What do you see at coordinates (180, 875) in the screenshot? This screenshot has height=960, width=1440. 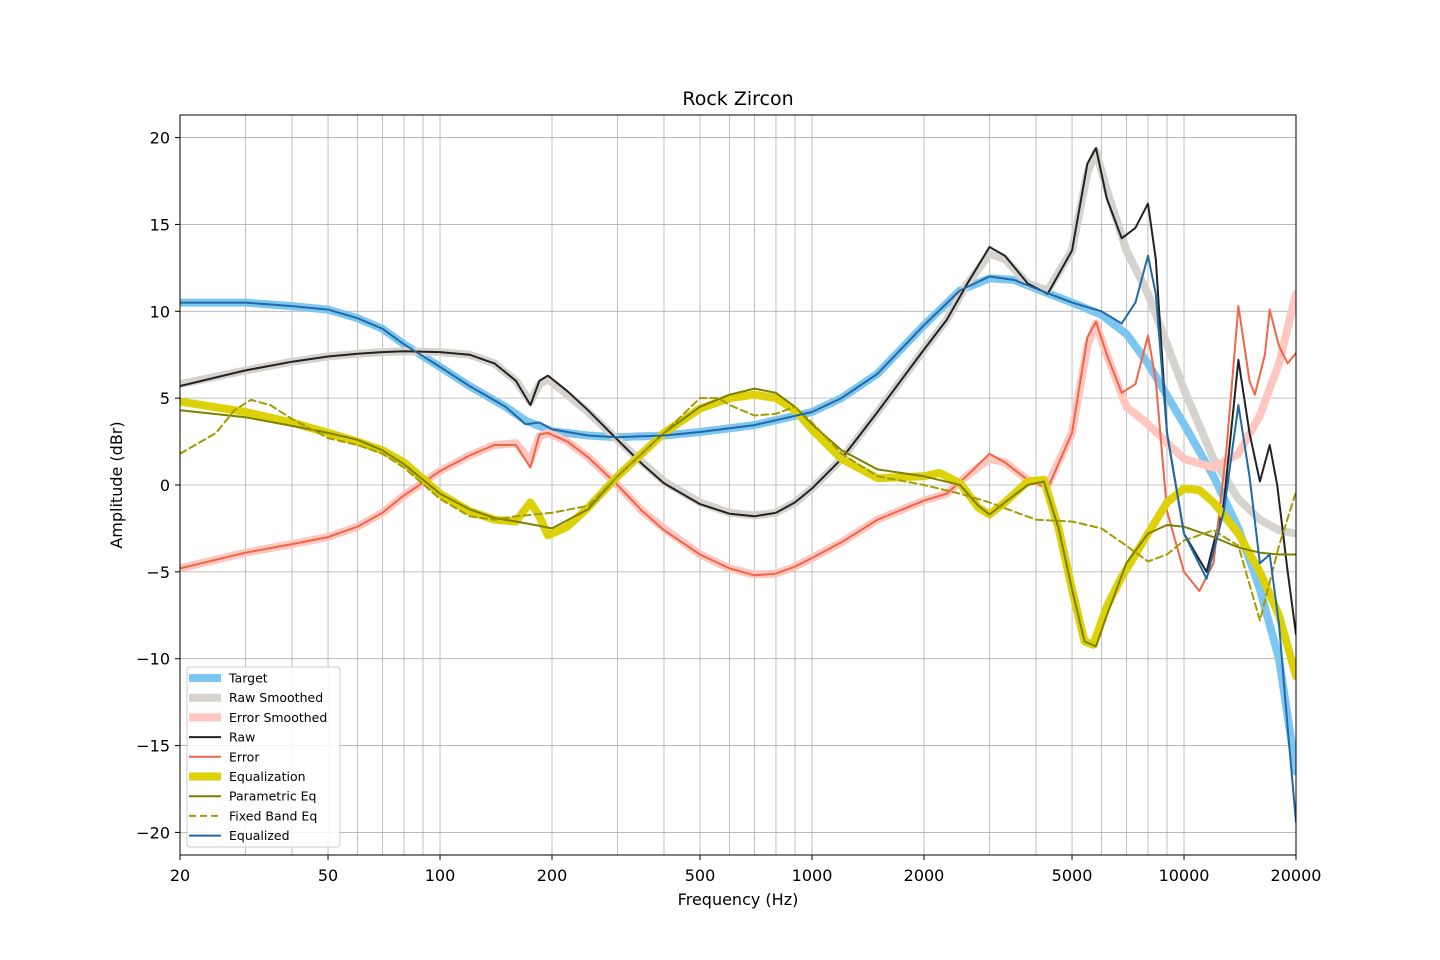 I see `x-tick-label: 20` at bounding box center [180, 875].